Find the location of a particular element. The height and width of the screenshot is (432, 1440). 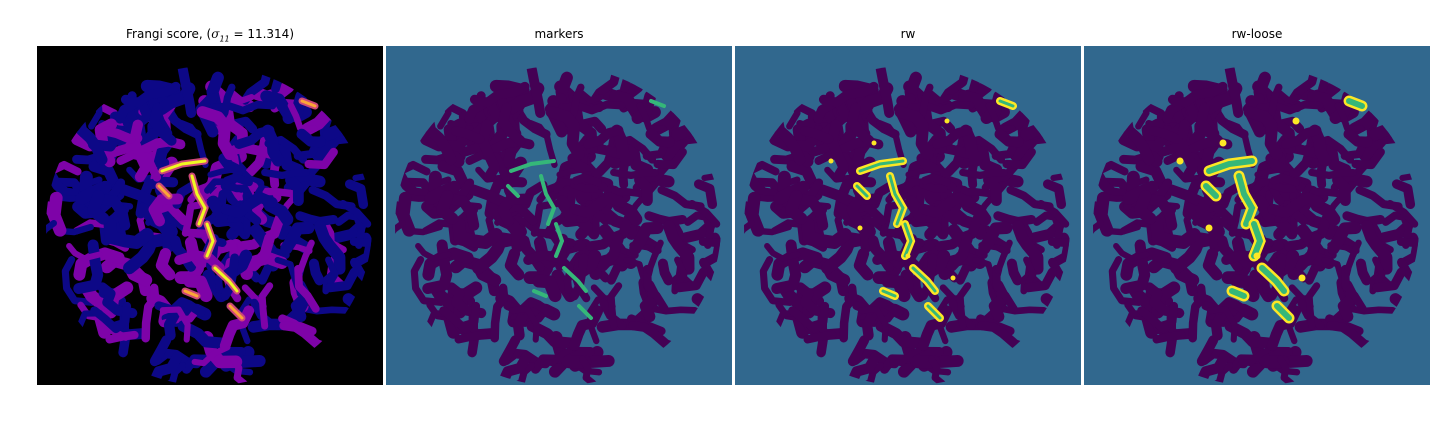

frangi-panel-title: Frangi score, (σ11 = 11.314) is located at coordinates (210, 35).